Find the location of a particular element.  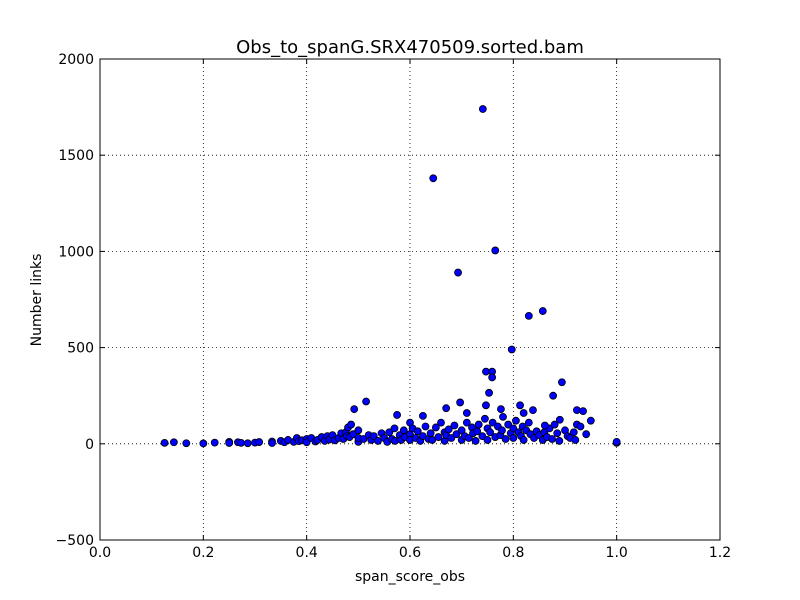

x-tick-label: 0.4 is located at coordinates (307, 553).